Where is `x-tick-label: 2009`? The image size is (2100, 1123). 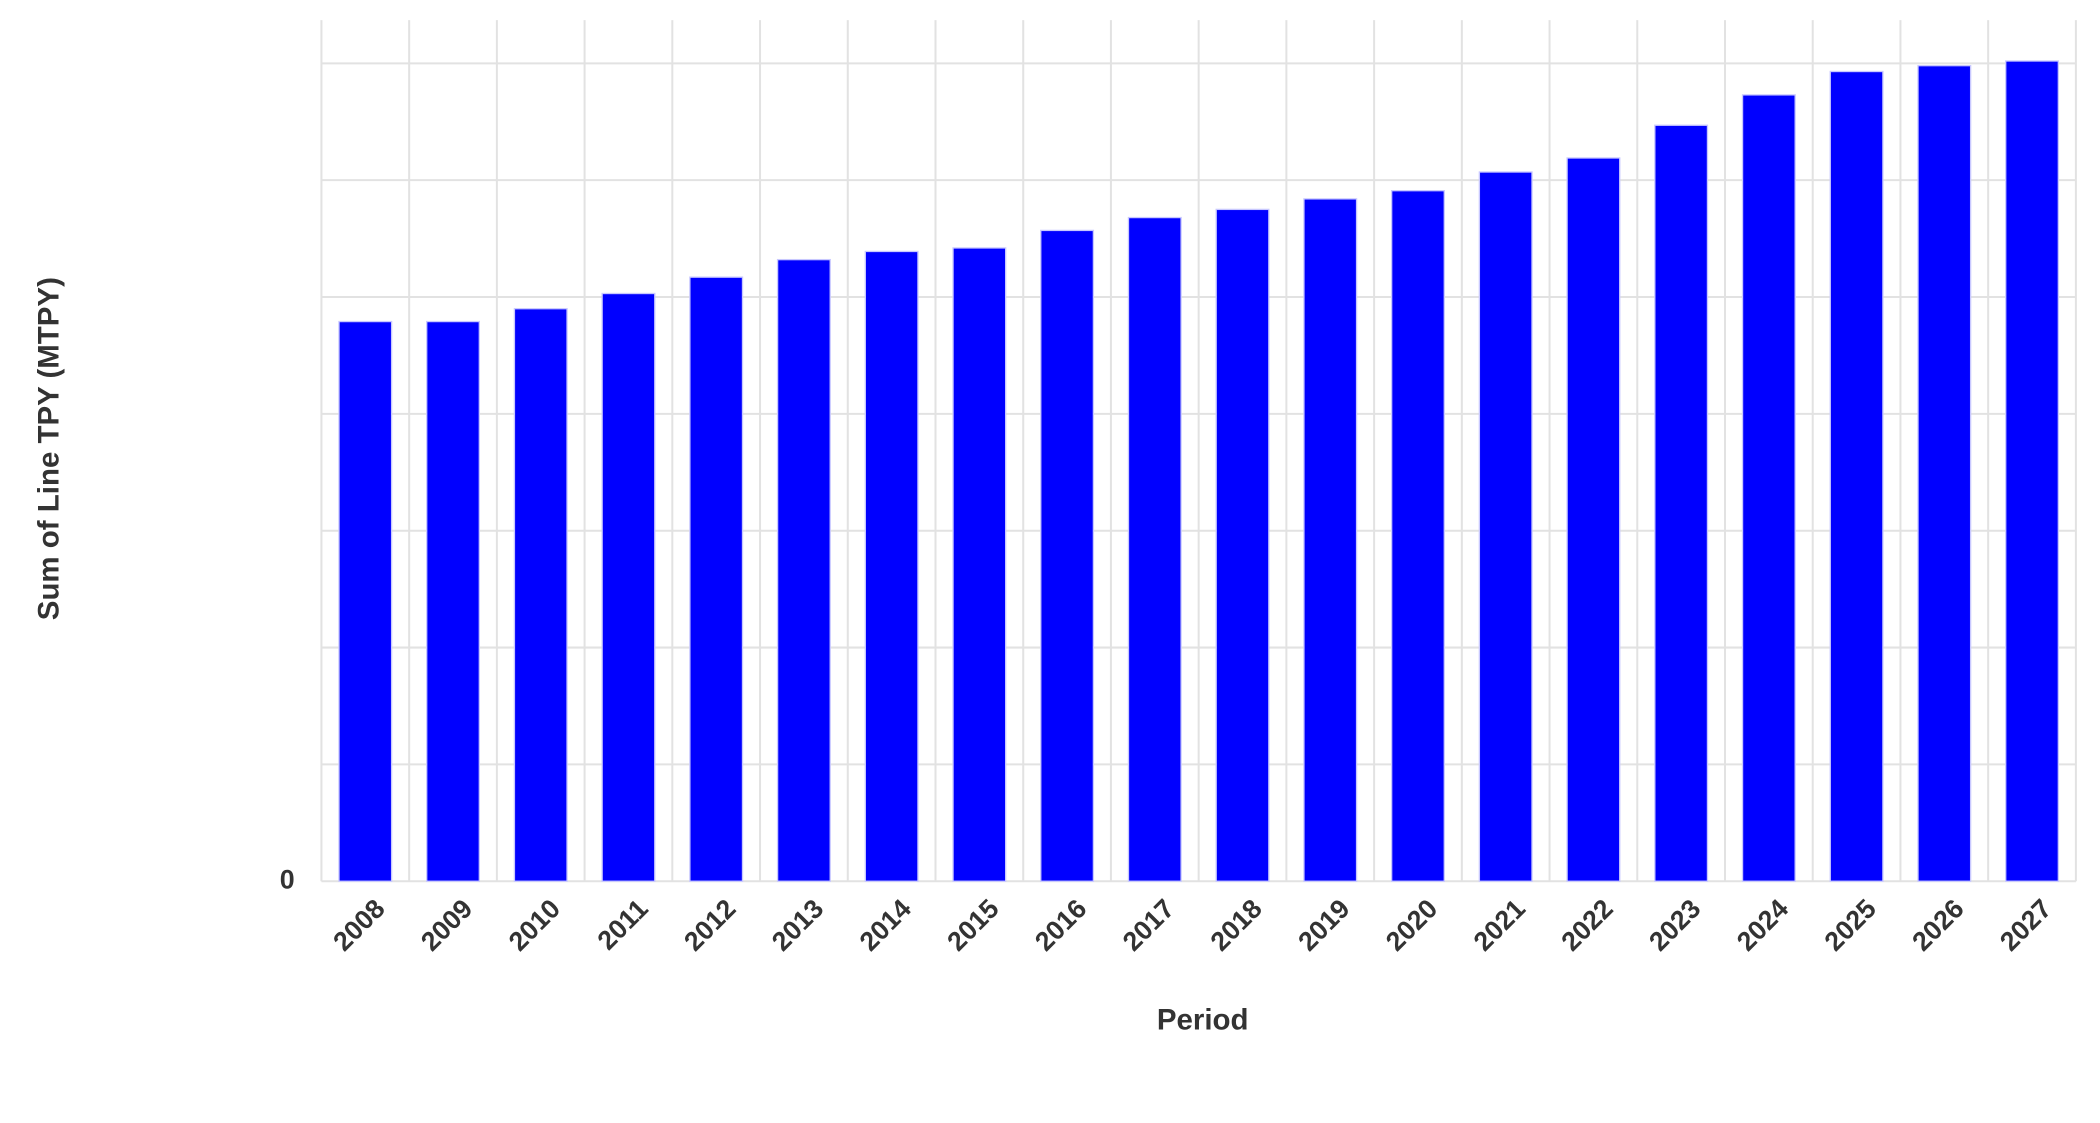 x-tick-label: 2009 is located at coordinates (446, 924).